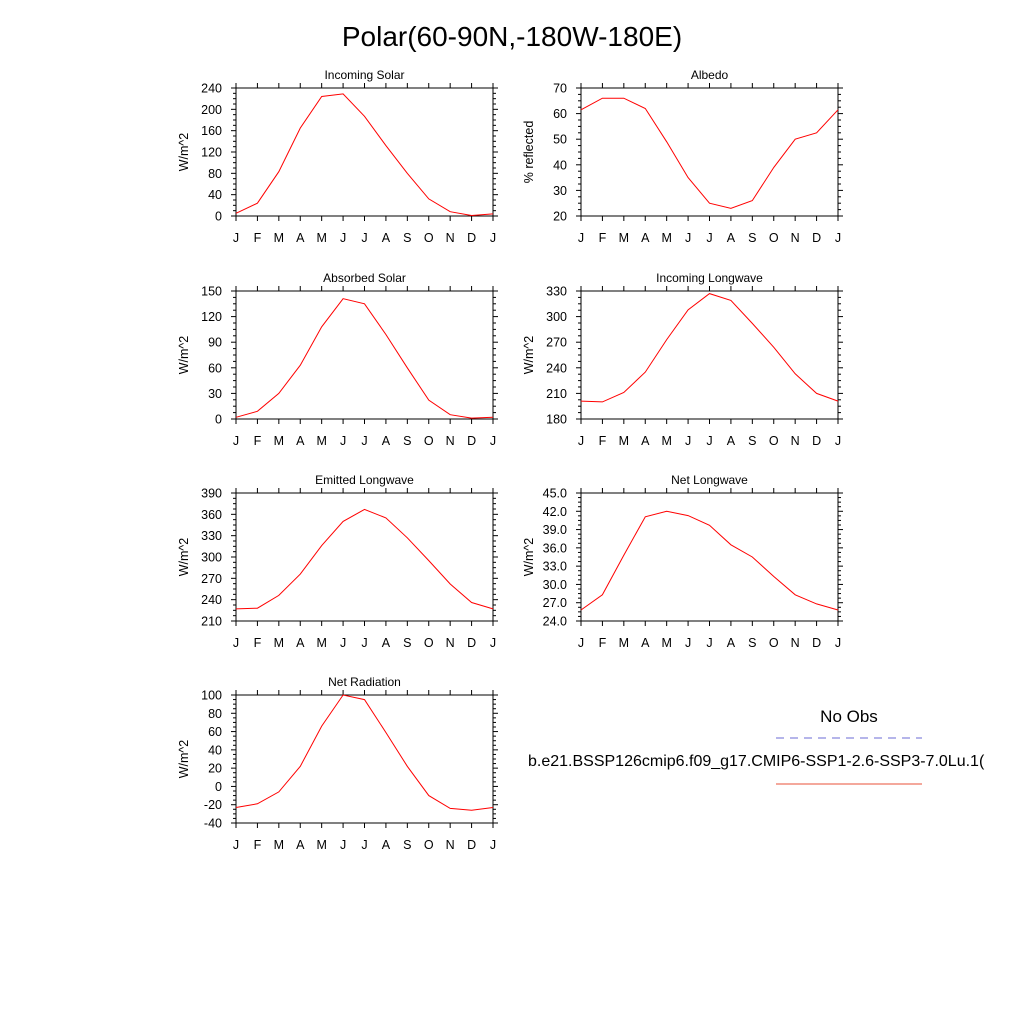 Image resolution: width=1024 pixels, height=1024 pixels. I want to click on y-tick-label: 39.0, so click(555, 530).